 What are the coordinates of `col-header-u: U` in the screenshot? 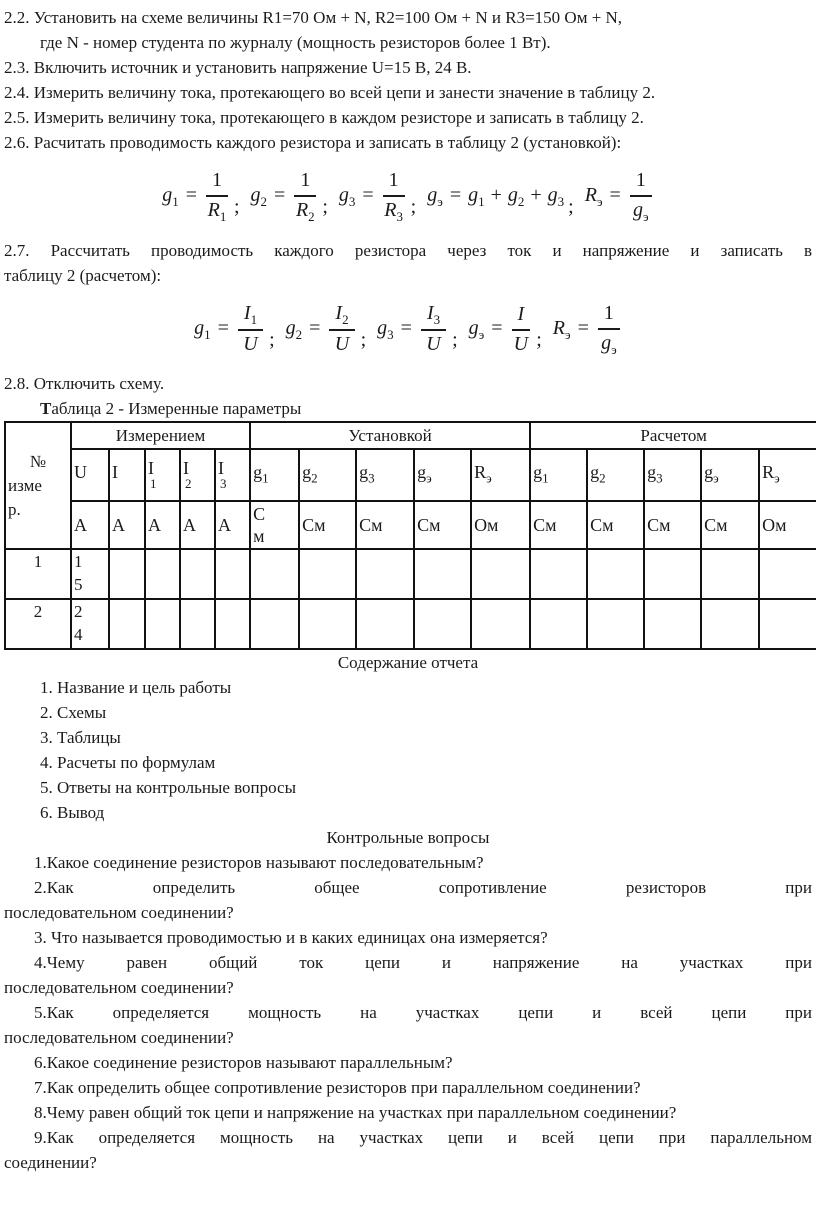 It's located at (90, 475).